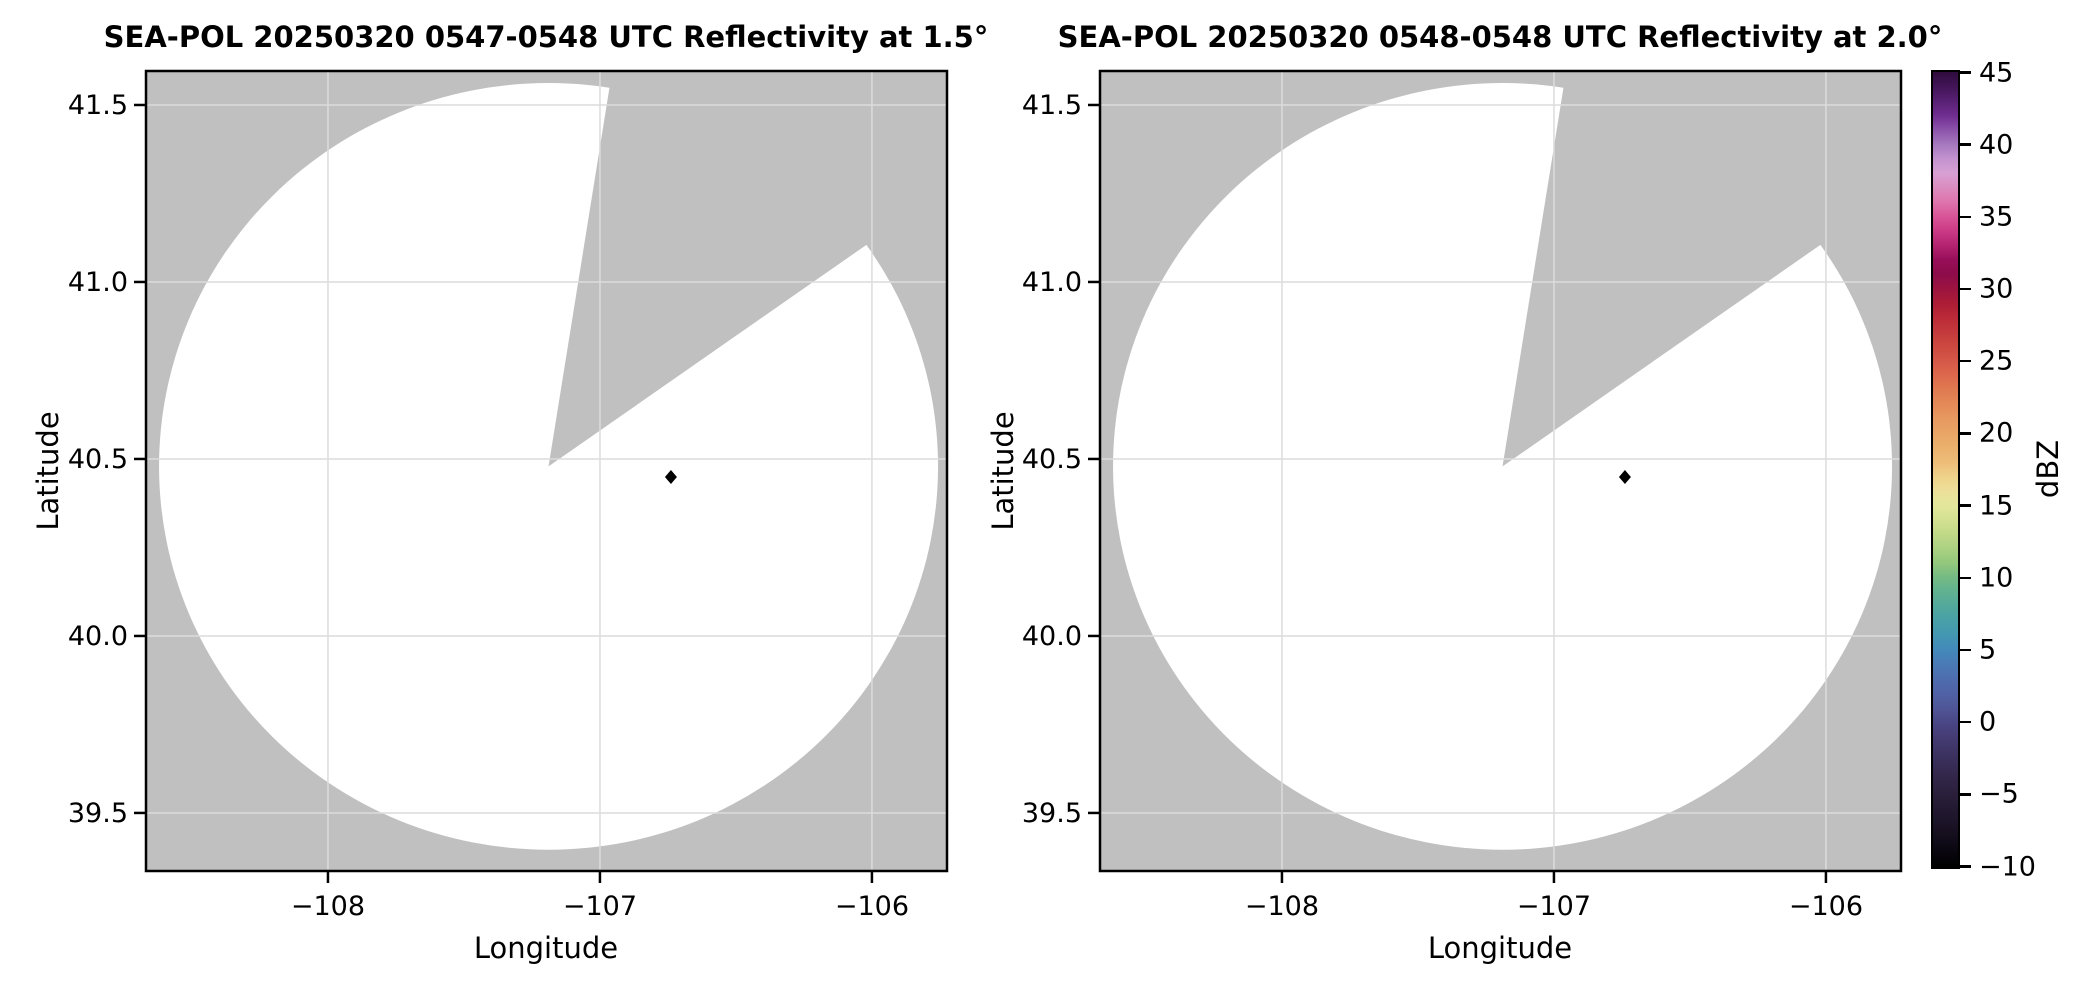 The height and width of the screenshot is (990, 2096). What do you see at coordinates (2007, 866) in the screenshot?
I see `colorbar-tick-label: −10` at bounding box center [2007, 866].